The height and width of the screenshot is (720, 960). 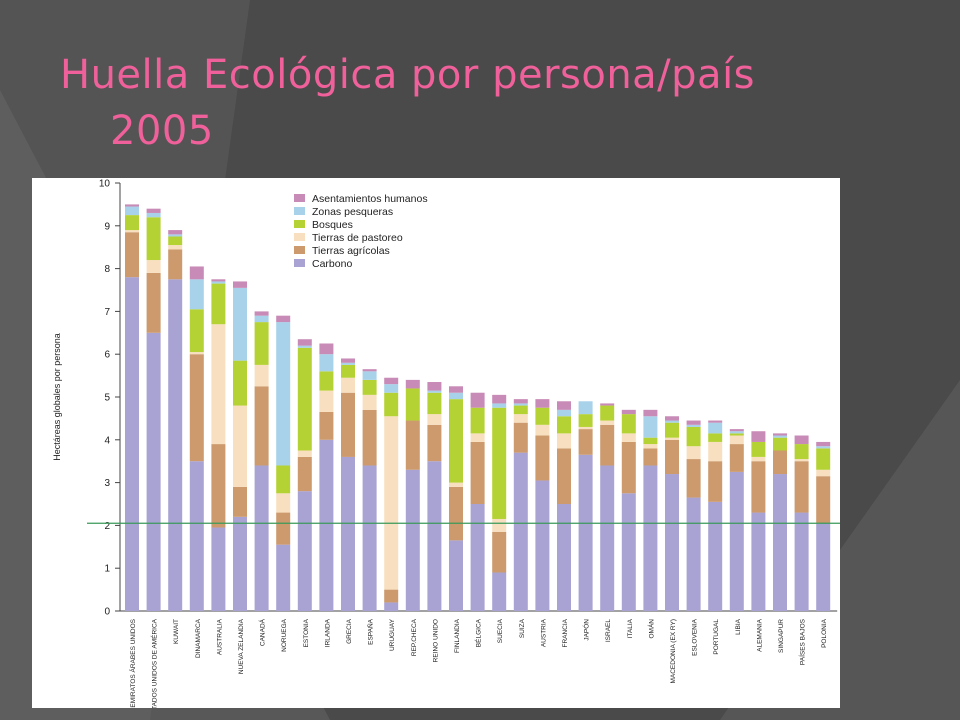 I want to click on y-axis-label: Hectáreas globales por persona, so click(x=57, y=397).